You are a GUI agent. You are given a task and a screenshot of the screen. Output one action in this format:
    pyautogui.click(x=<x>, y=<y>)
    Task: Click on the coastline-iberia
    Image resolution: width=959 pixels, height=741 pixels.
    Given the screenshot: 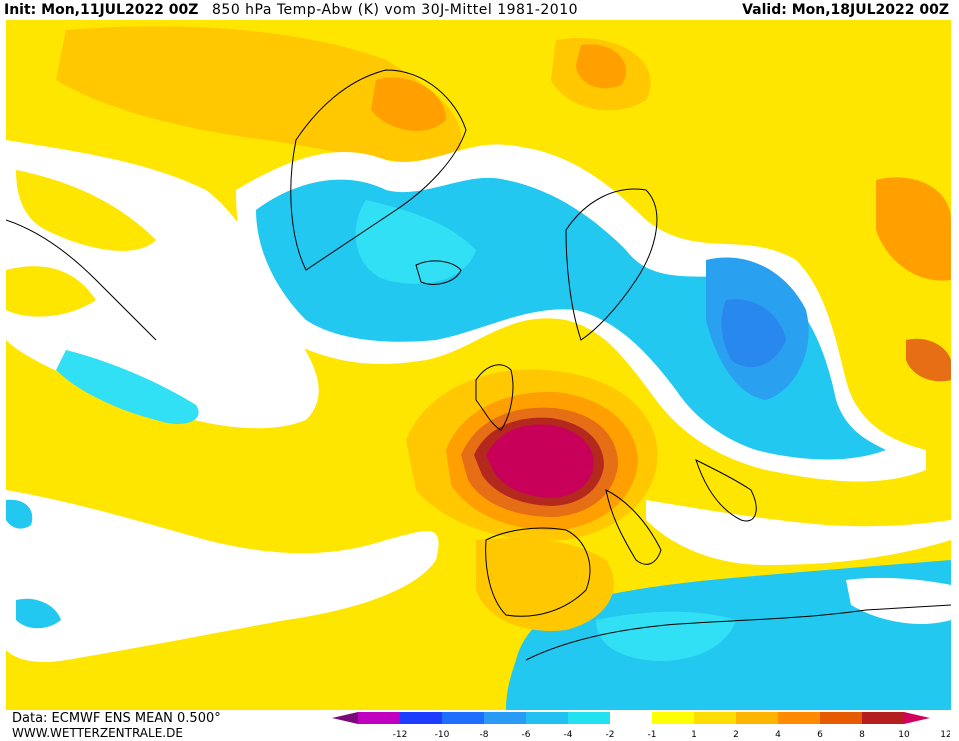 What is the action you would take?
    pyautogui.click(x=538, y=572)
    